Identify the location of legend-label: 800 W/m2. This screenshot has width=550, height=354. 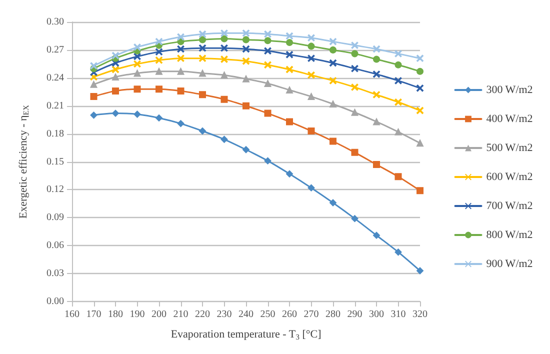
(509, 235).